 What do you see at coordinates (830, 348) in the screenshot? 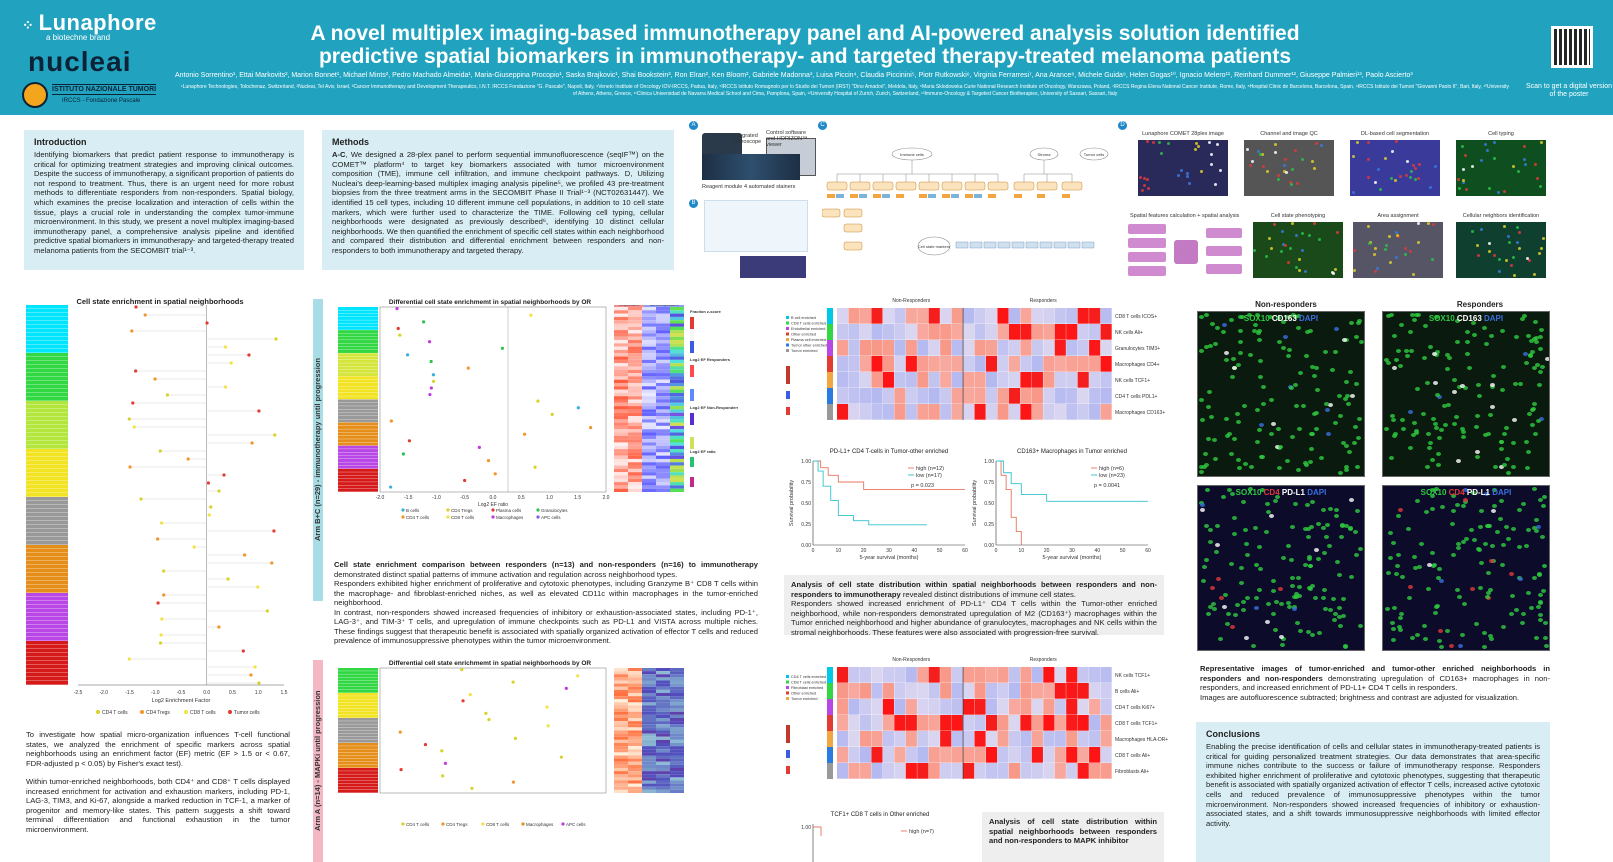
I see `row-color-swatch` at bounding box center [830, 348].